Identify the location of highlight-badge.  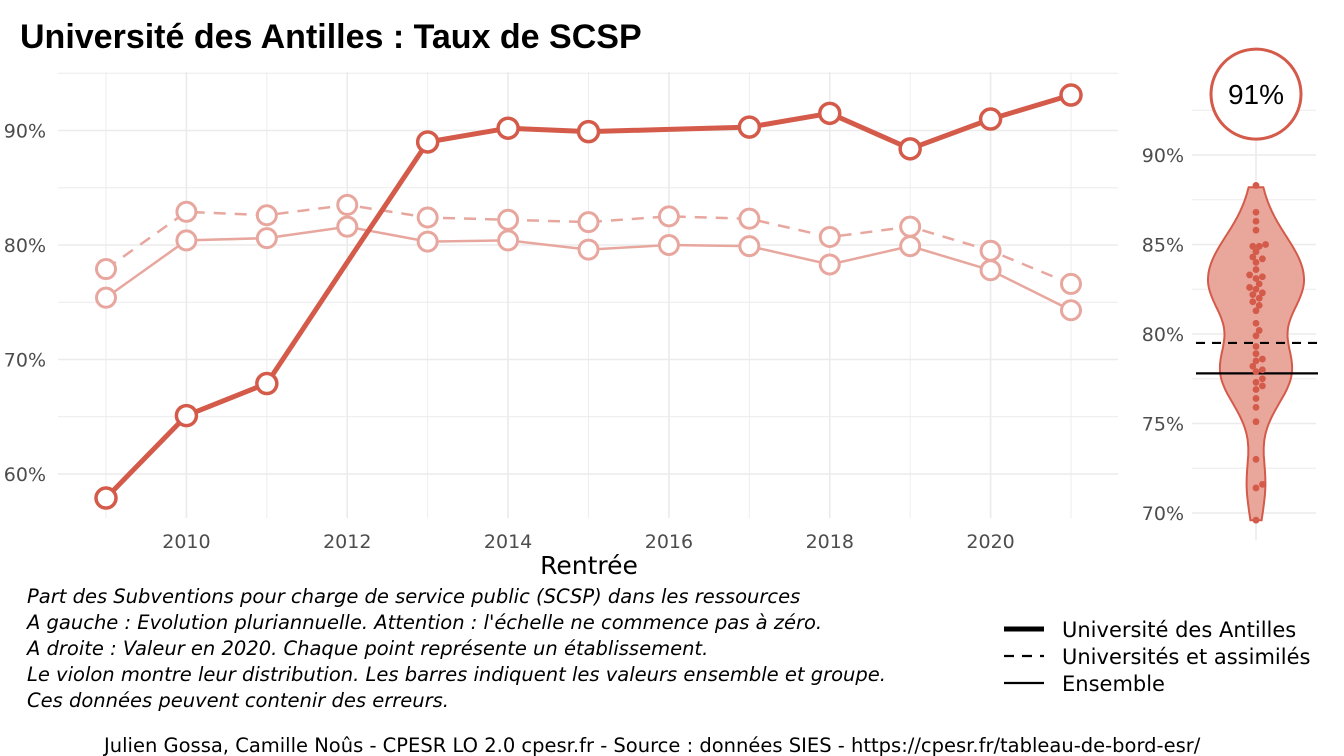
(1256, 94).